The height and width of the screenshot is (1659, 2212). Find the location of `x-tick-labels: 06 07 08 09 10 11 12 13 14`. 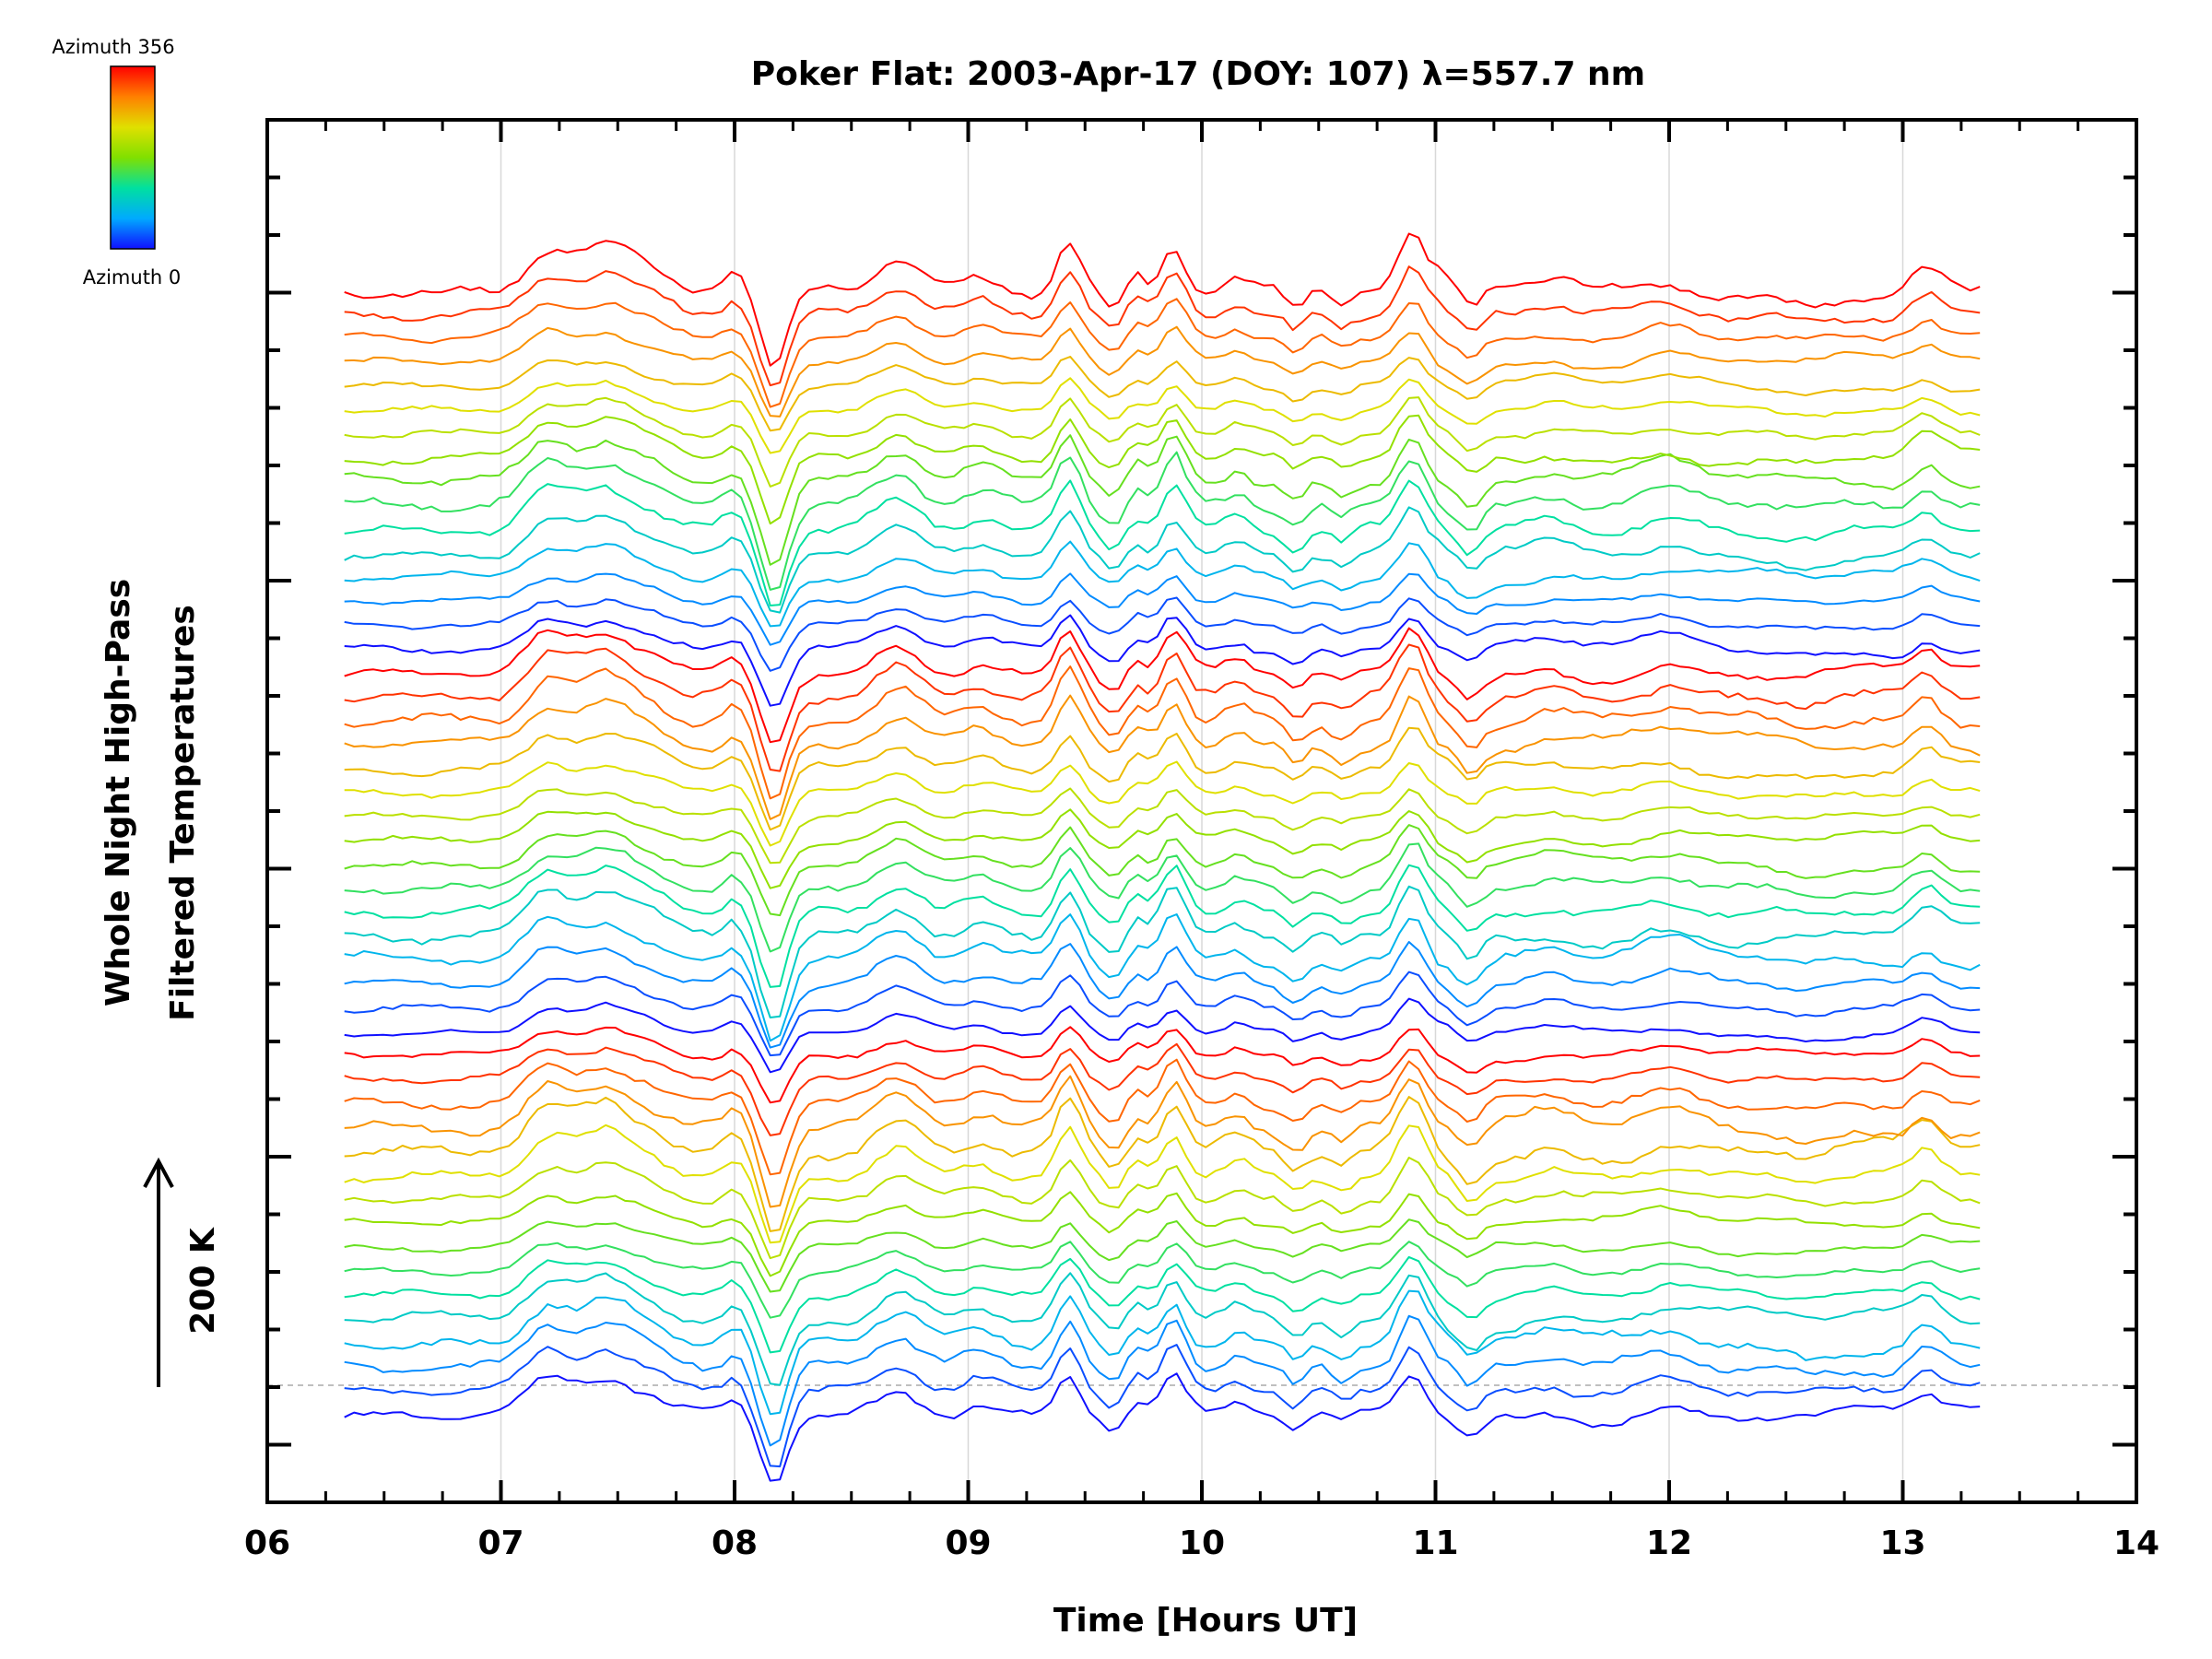

x-tick-labels: 06 07 08 09 10 11 12 13 14 is located at coordinates (1201, 1543).